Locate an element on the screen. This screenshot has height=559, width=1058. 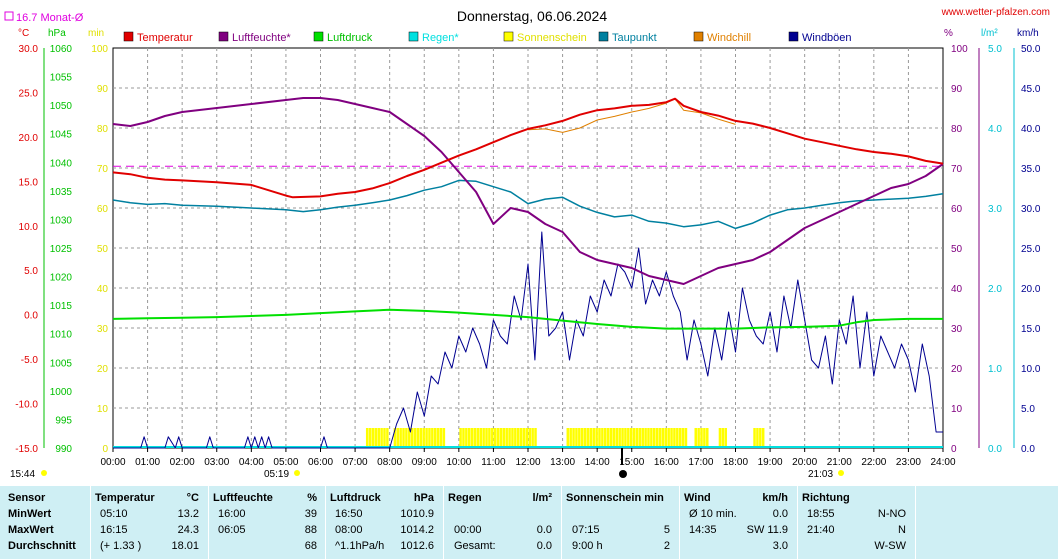
y-tick-label-pressure: 1010 is located at coordinates (61, 335).